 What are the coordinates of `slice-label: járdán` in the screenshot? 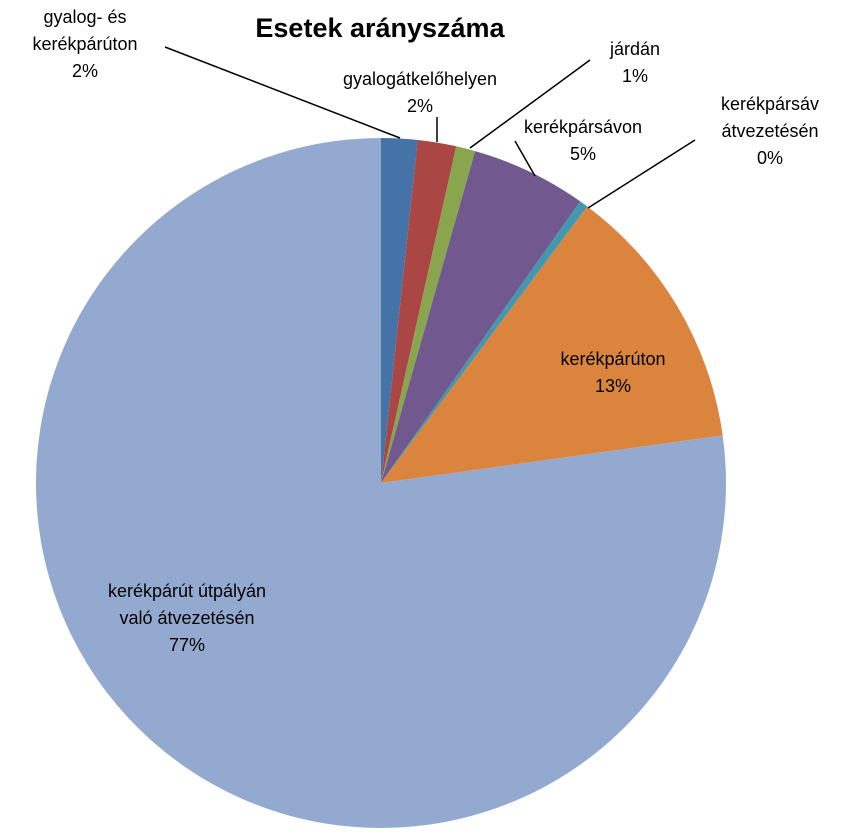 It's located at (634, 49).